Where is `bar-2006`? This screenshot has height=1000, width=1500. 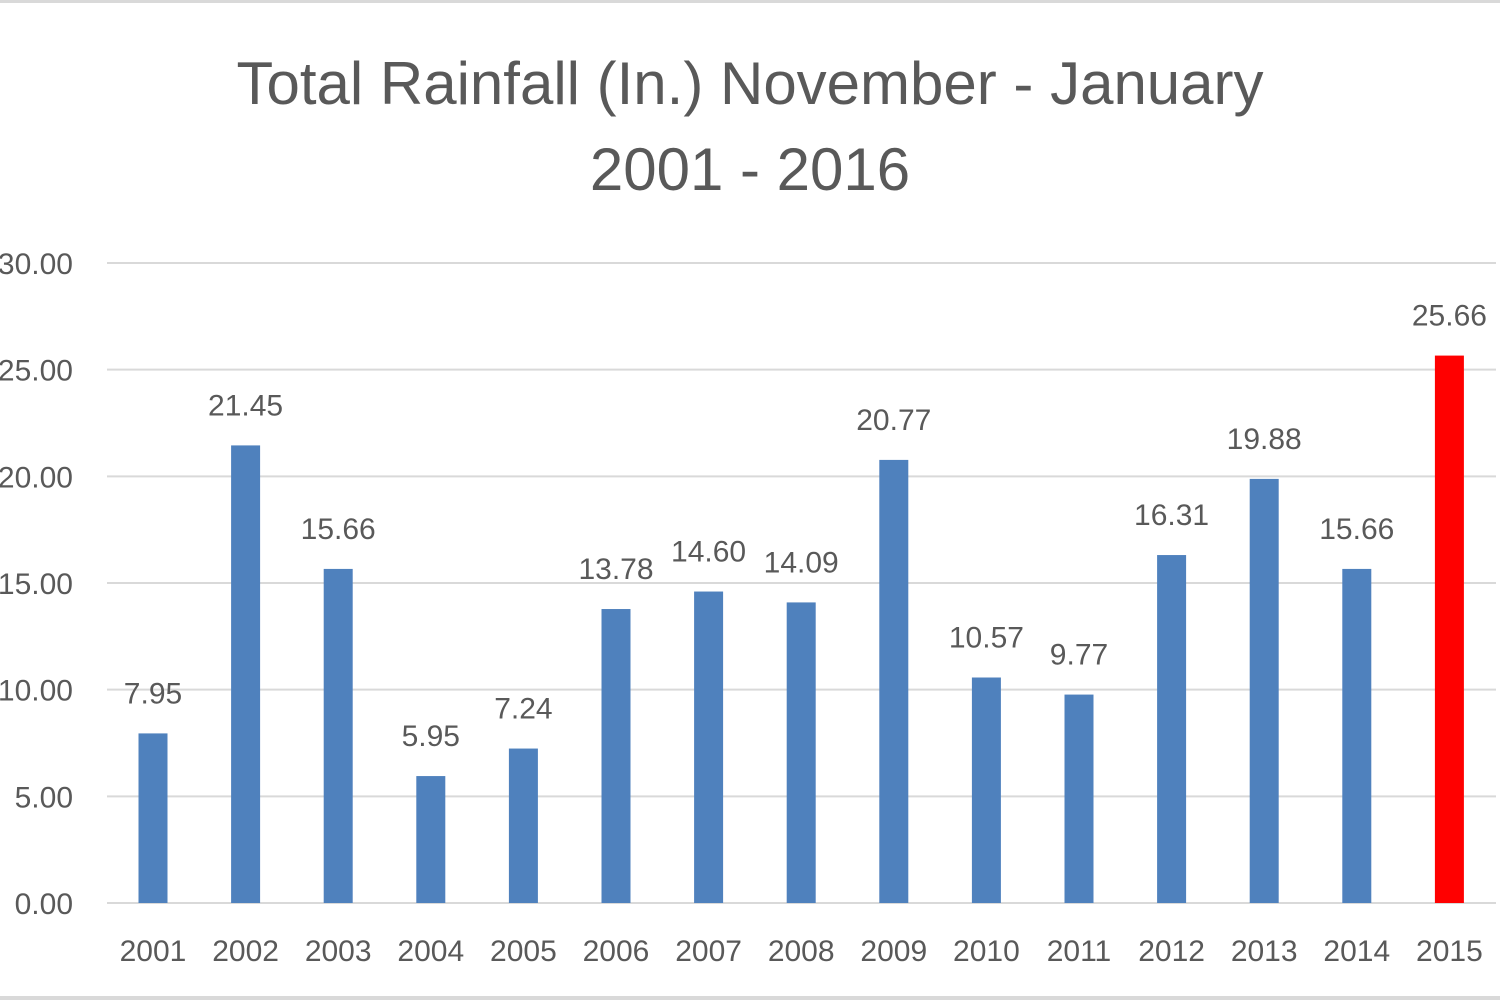
bar-2006 is located at coordinates (616, 756).